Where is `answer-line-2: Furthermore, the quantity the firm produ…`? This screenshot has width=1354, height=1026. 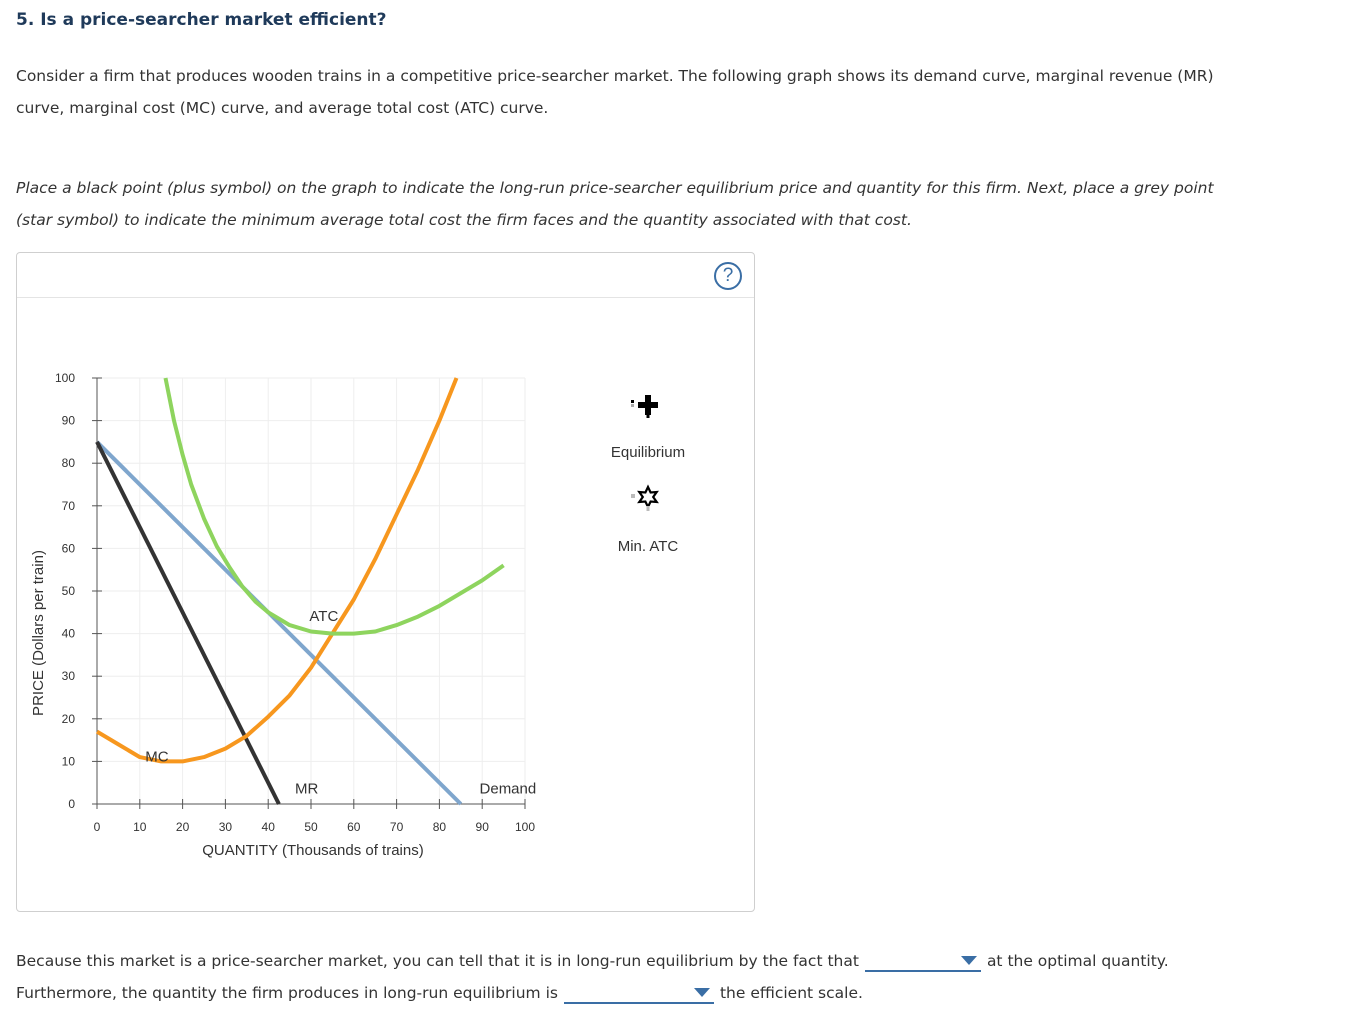 answer-line-2: Furthermore, the quantity the firm produ… is located at coordinates (439, 992).